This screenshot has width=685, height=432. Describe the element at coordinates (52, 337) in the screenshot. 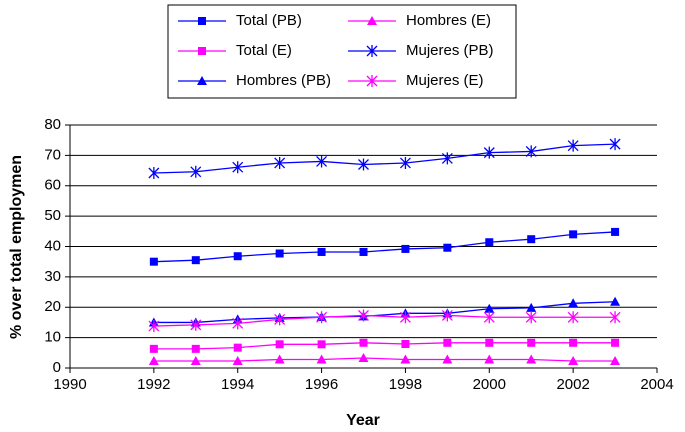

I see `y-tick-label: 10` at that location.